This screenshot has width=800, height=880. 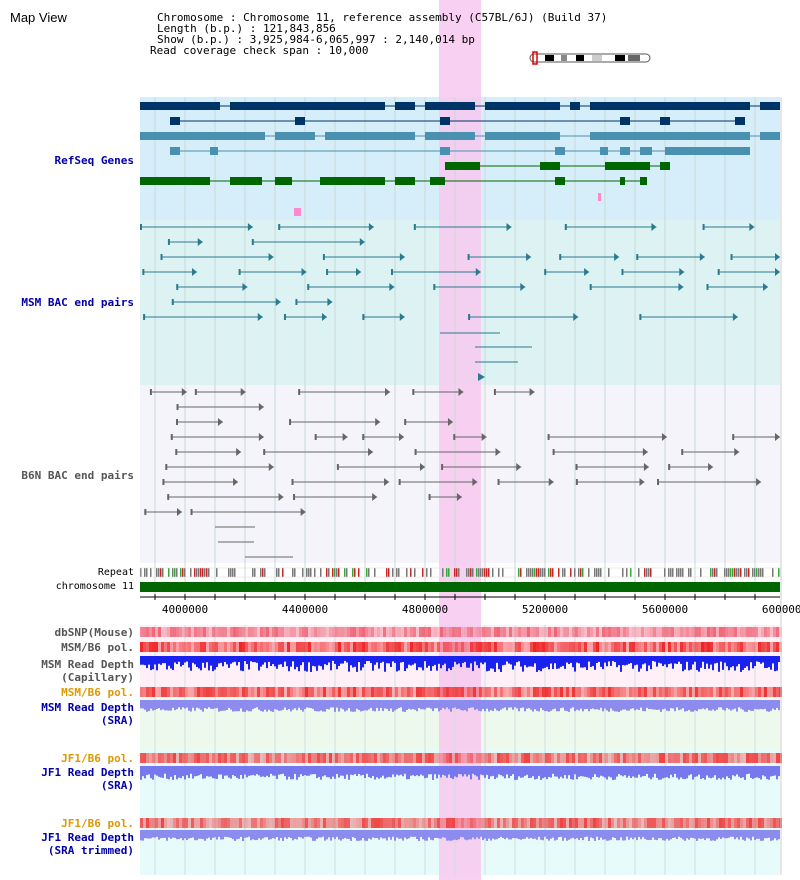 What do you see at coordinates (38, 17) in the screenshot?
I see `page-title: Map View` at bounding box center [38, 17].